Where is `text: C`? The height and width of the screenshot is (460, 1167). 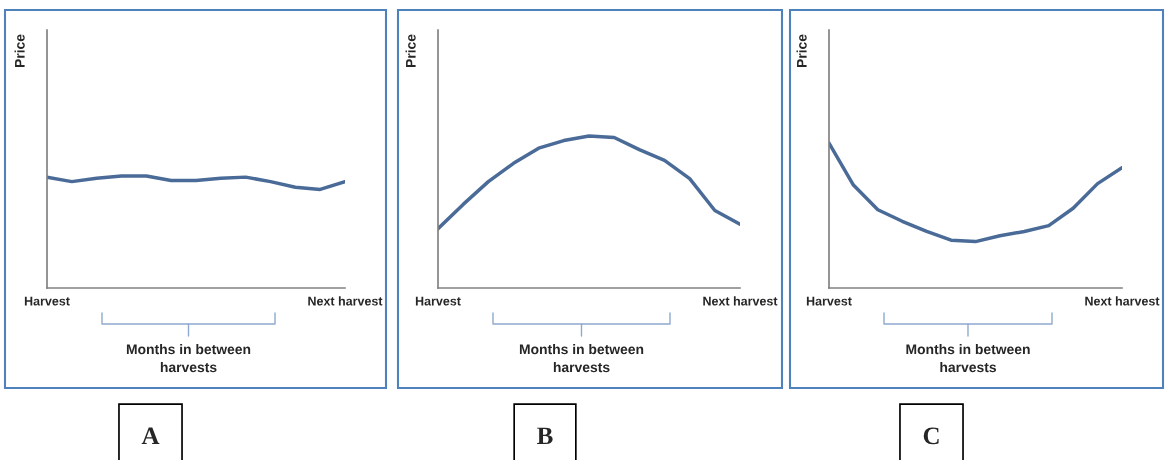
text: C is located at coordinates (931, 436).